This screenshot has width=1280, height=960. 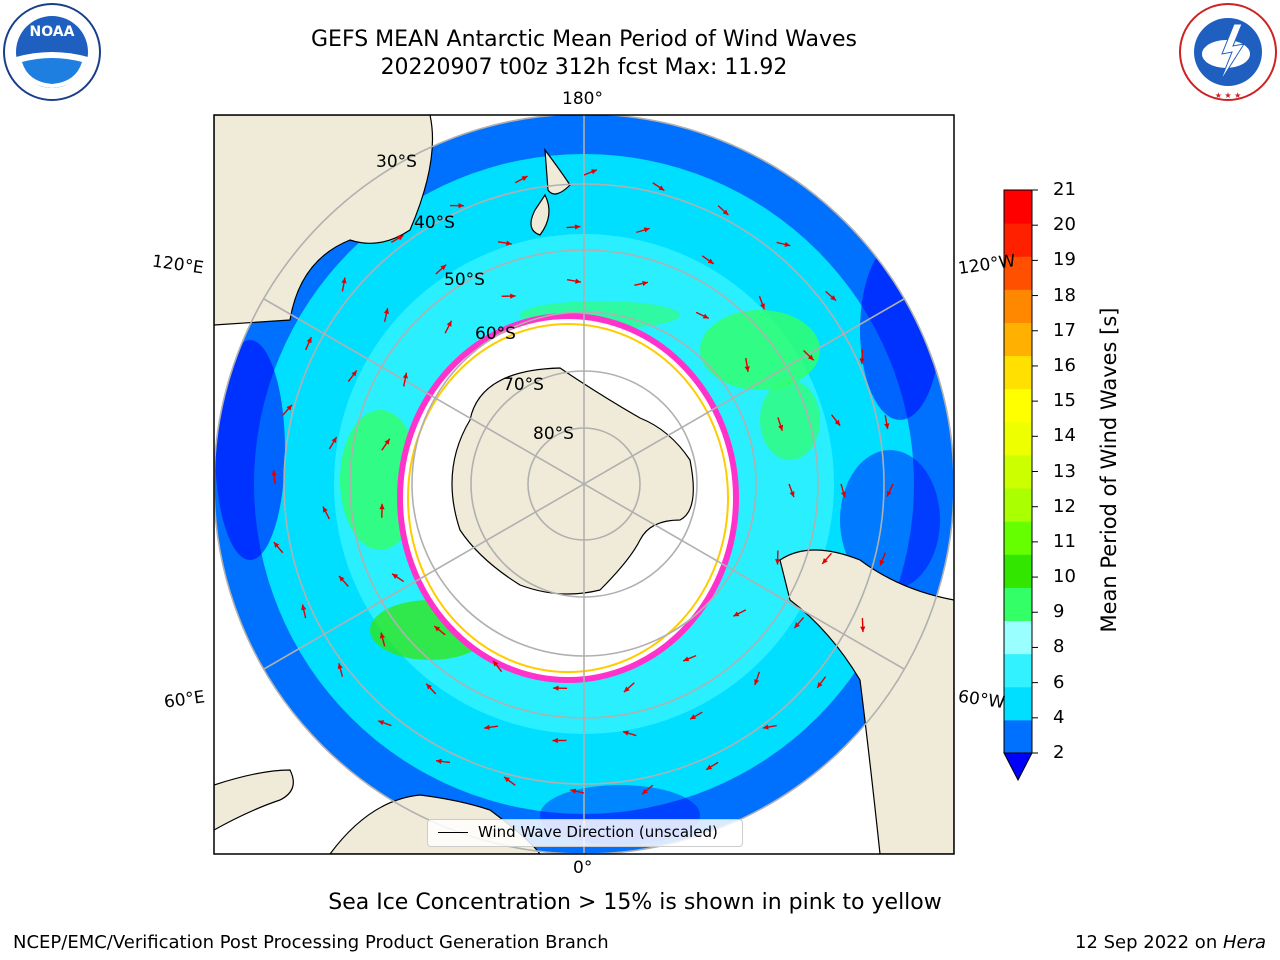 I want to click on colorbar-tick-label: 19, so click(x=1064, y=260).